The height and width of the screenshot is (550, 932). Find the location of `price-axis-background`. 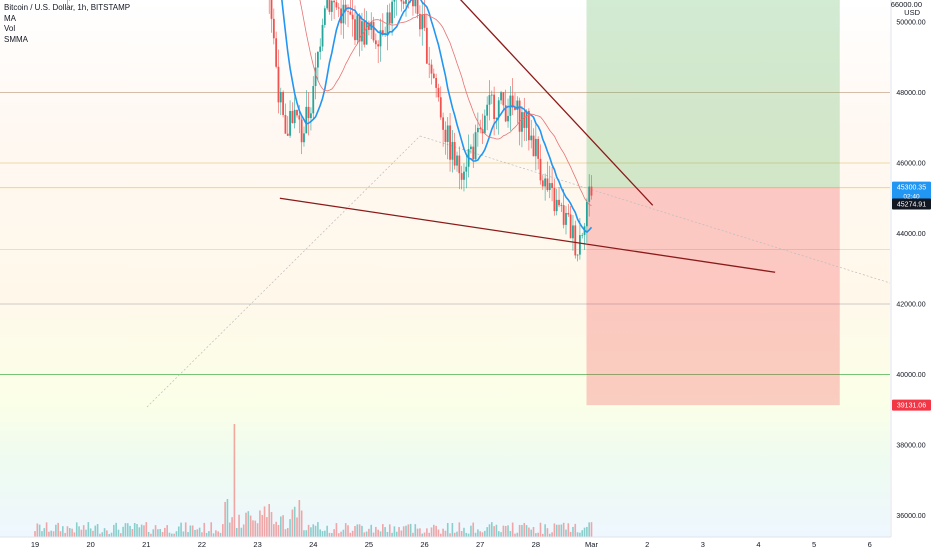

price-axis-background is located at coordinates (911, 275).